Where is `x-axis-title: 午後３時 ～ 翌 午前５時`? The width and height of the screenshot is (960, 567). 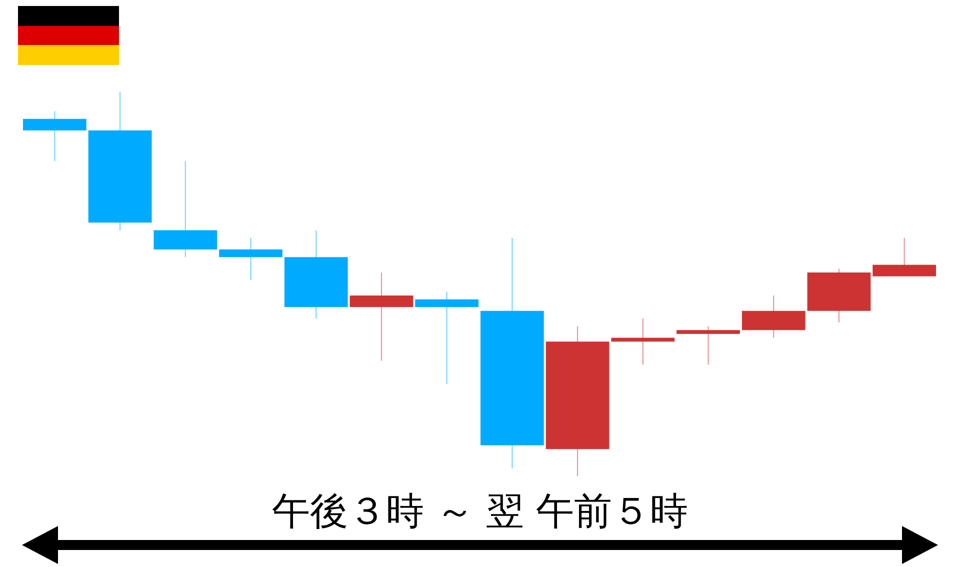
x-axis-title: 午後３時 ～ 翌 午前５時 is located at coordinates (480, 511).